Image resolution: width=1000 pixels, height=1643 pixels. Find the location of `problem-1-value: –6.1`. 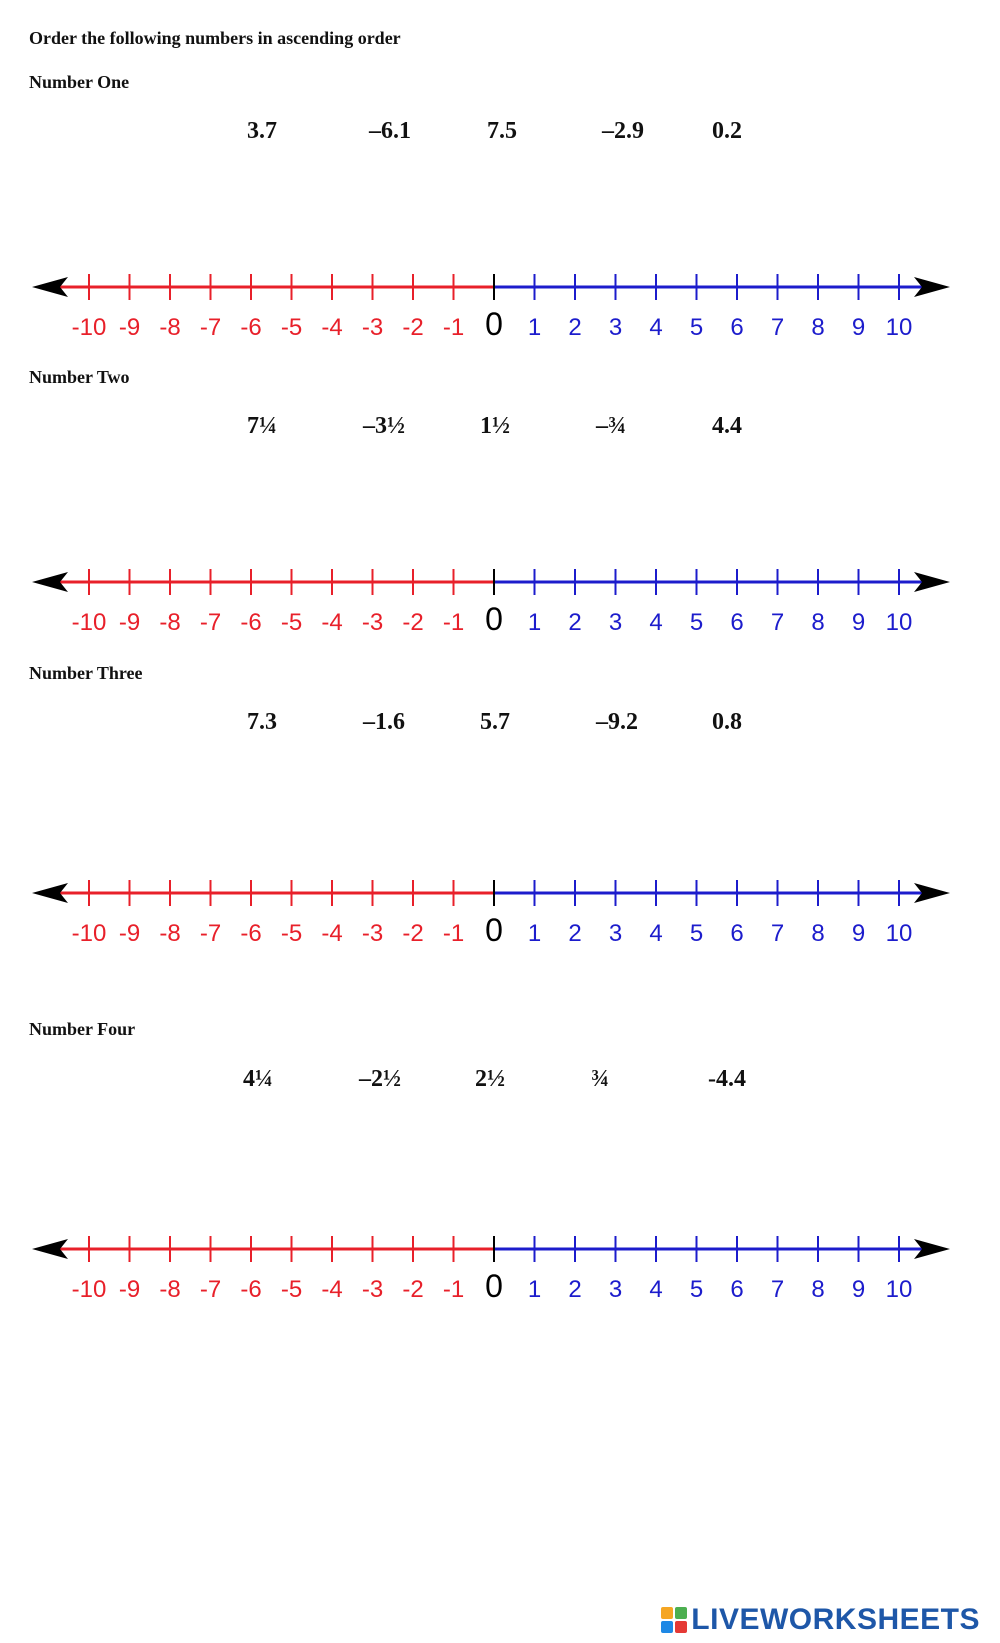

problem-1-value: –6.1 is located at coordinates (390, 131).